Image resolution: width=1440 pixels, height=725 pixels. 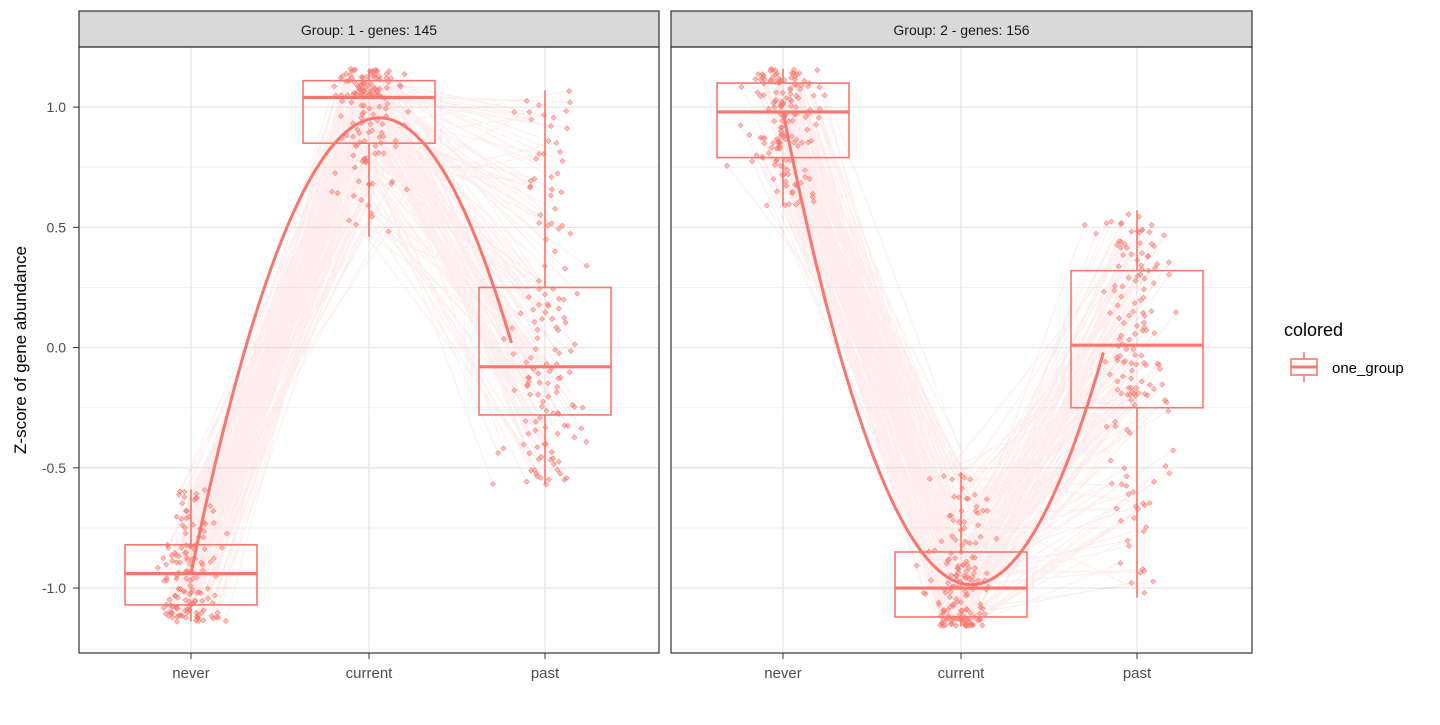 I want to click on y-axis-label: Z-score of gene abundance, so click(x=20, y=350).